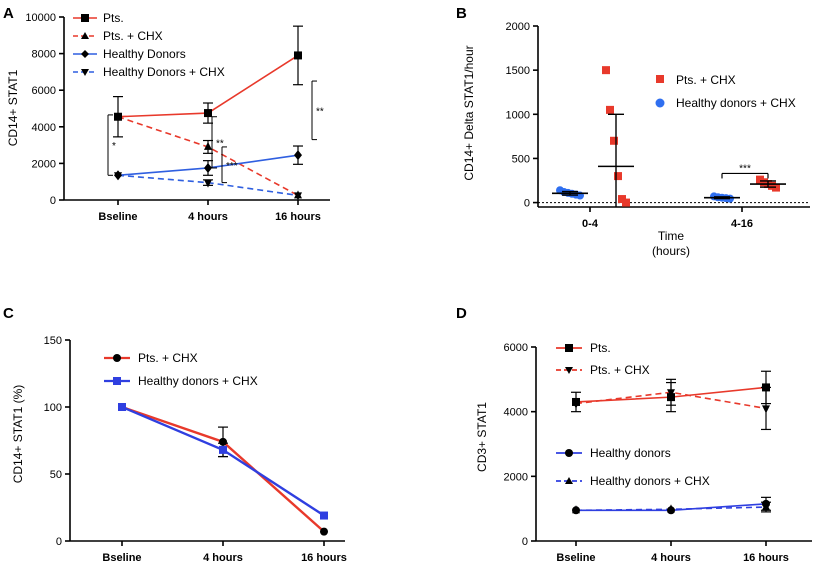 Image resolution: width=829 pixels, height=567 pixels. Describe the element at coordinates (469, 112) in the screenshot. I see `panel-b-ylabel: CD14+ Delta STAT1/hour` at that location.